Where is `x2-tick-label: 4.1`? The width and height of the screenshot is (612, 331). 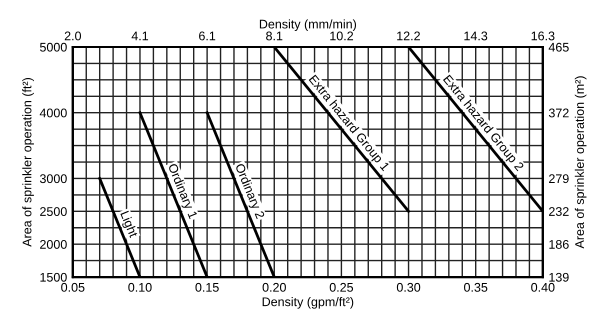 x2-tick-label: 4.1 is located at coordinates (140, 36).